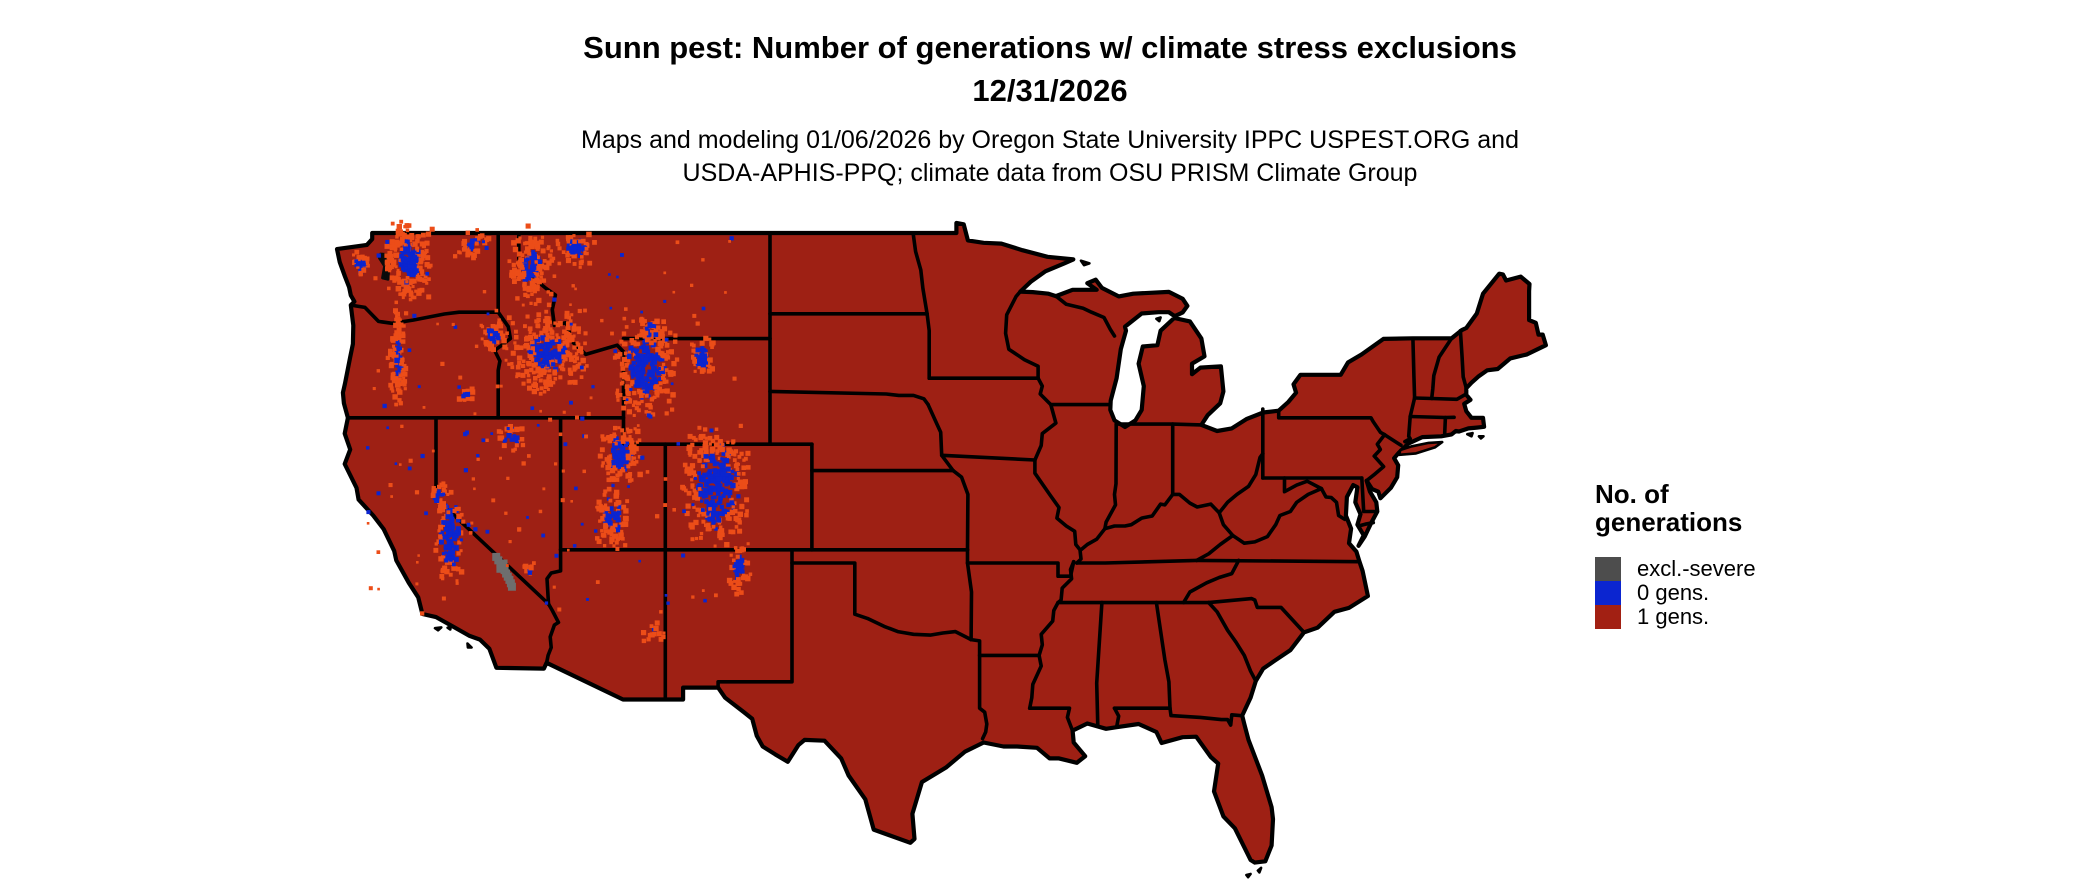  I want to click on zero-gens-label: 0 gens., so click(1673, 592).